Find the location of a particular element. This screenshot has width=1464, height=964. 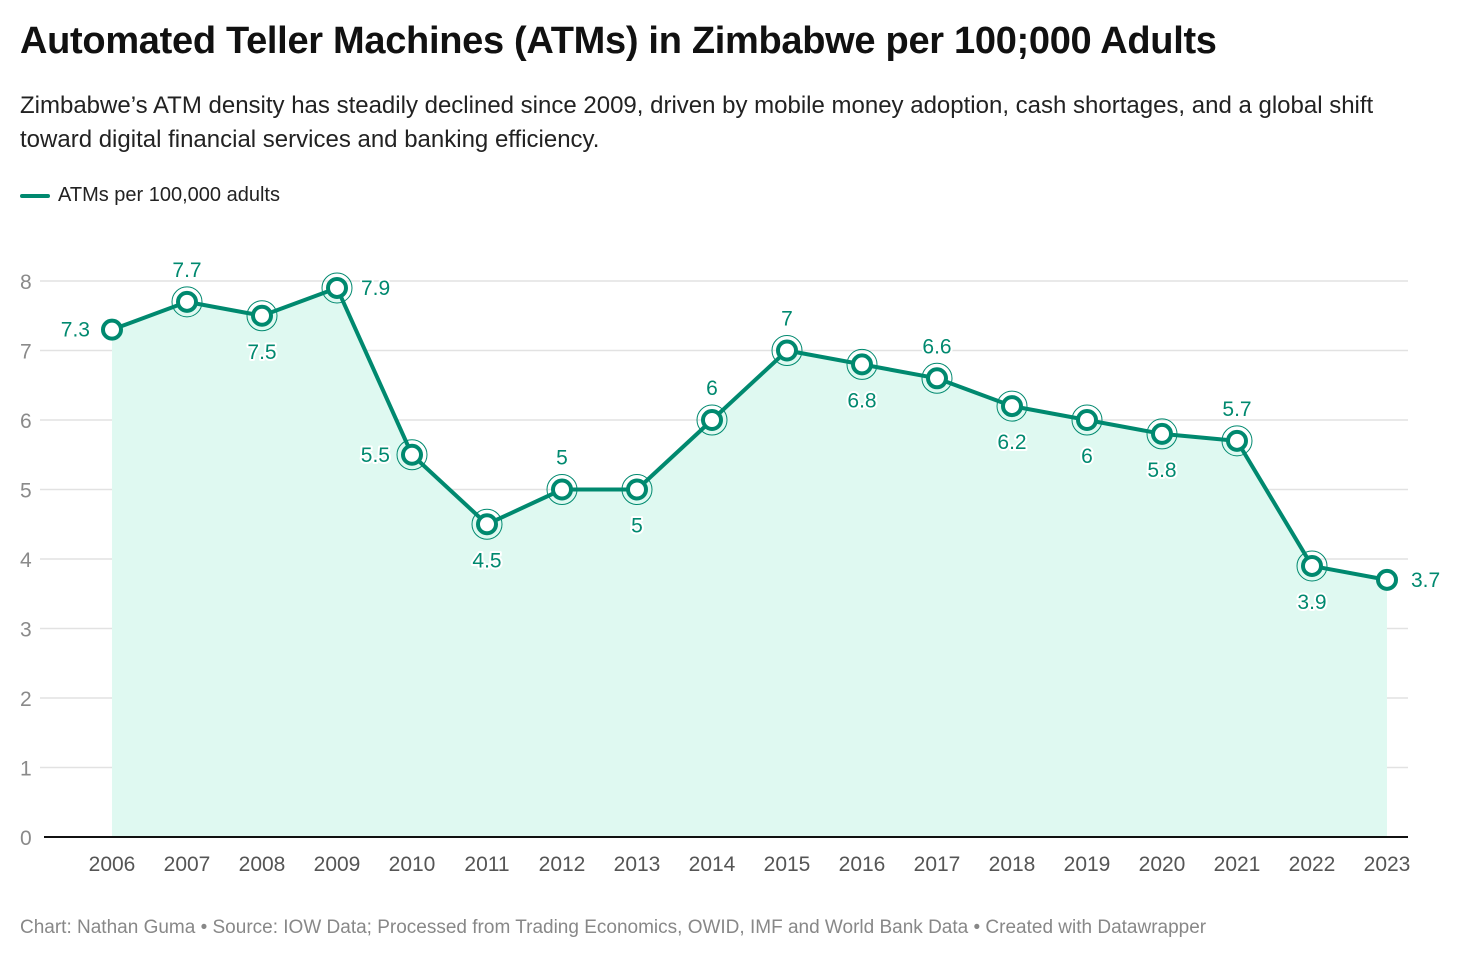

y-tick-label: 5 is located at coordinates (26, 491).